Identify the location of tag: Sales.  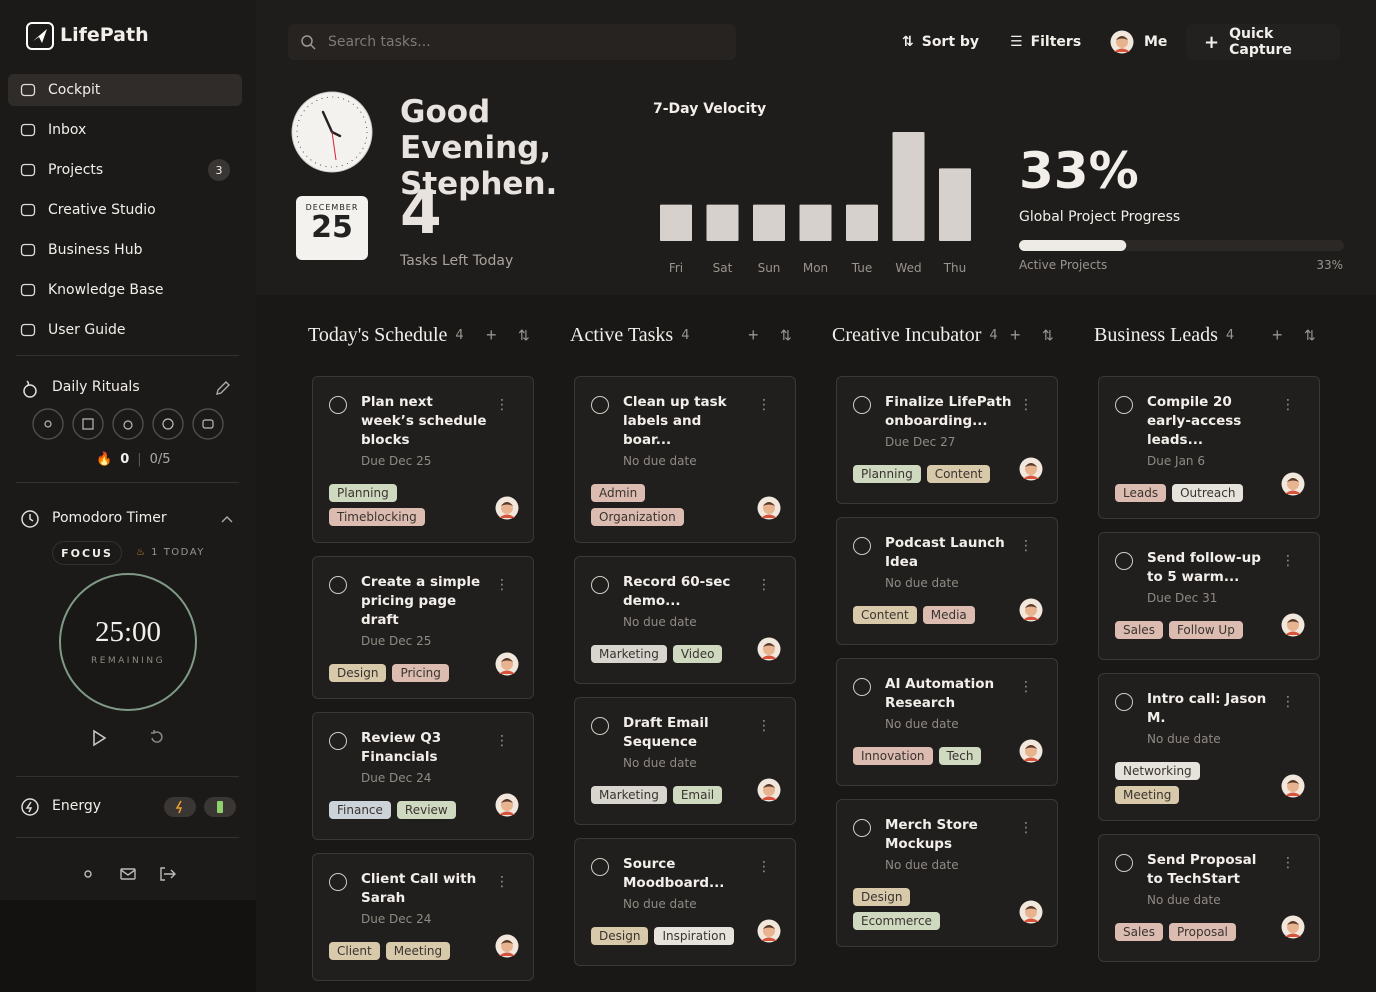
(1139, 630).